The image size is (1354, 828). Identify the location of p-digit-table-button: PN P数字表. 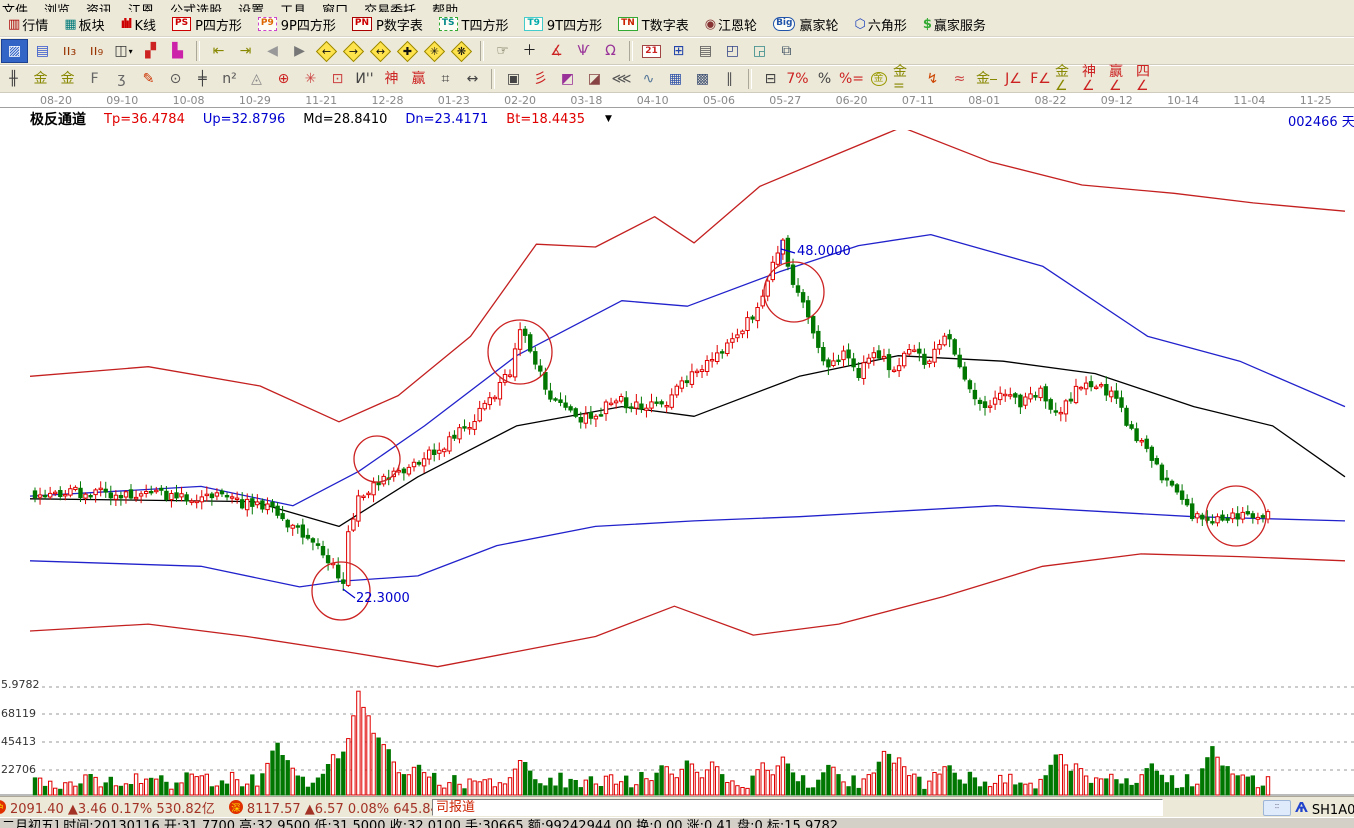
(387, 24).